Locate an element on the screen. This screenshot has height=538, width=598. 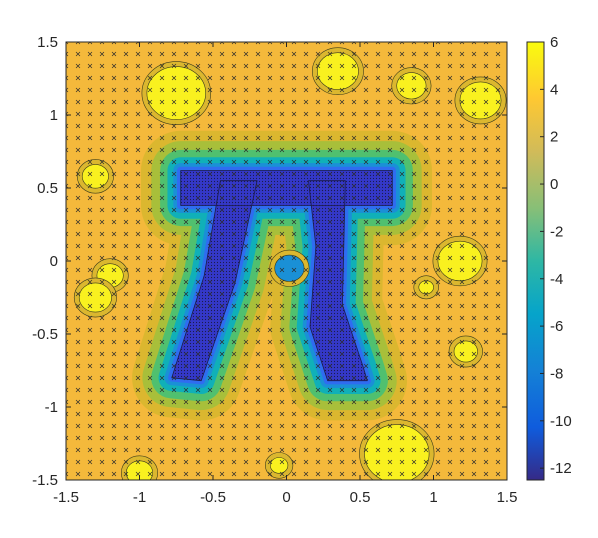
colorbar-ticks: 6 4 2 0 -2 -4 -6 -8 -10 -12 is located at coordinates (556, 255).